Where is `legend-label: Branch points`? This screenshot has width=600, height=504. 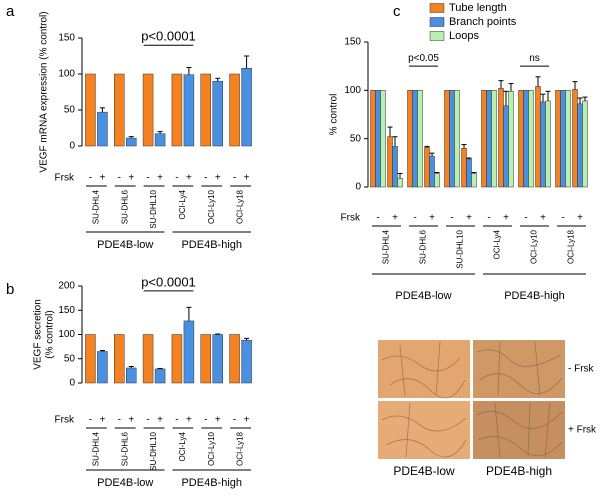
legend-label: Branch points is located at coordinates (483, 22).